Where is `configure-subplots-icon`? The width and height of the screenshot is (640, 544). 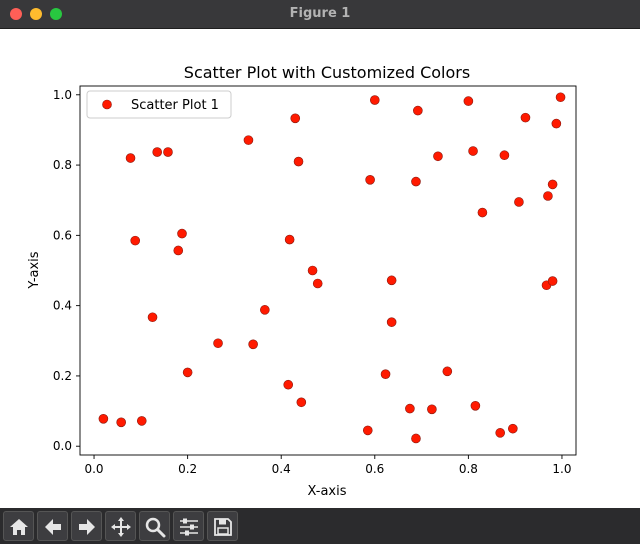 configure-subplots-icon is located at coordinates (189, 527).